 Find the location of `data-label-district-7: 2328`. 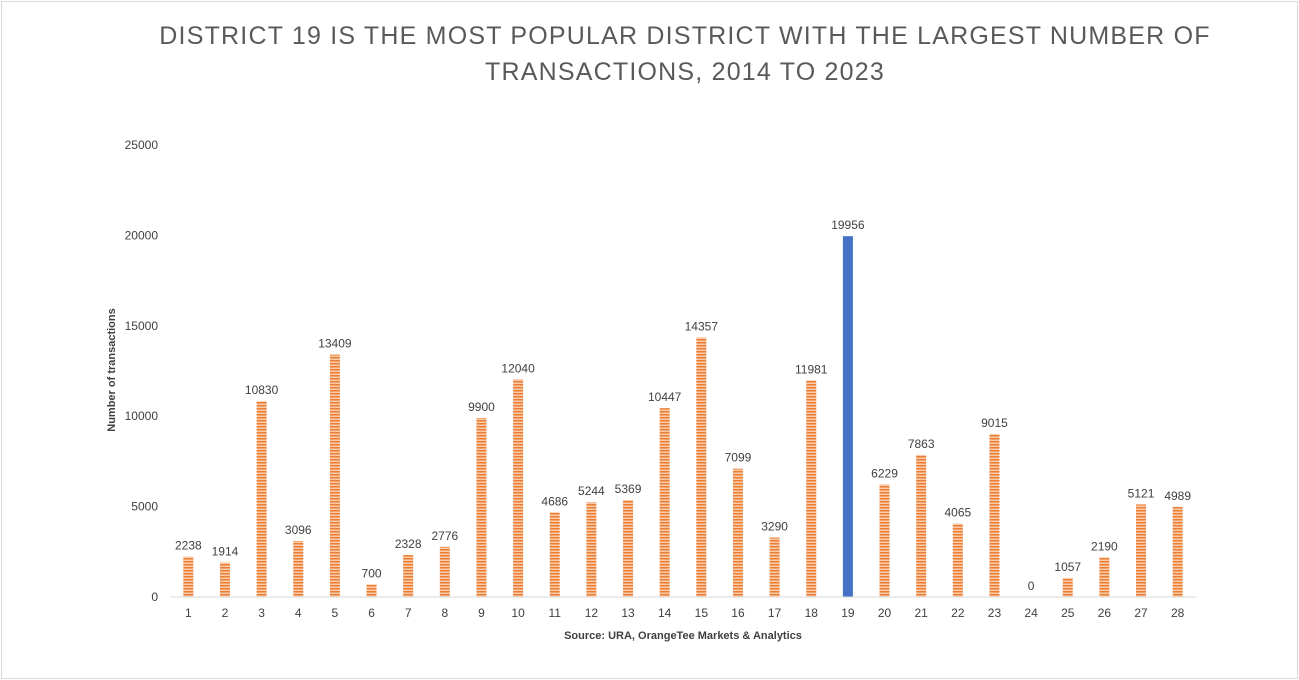

data-label-district-7: 2328 is located at coordinates (408, 544).